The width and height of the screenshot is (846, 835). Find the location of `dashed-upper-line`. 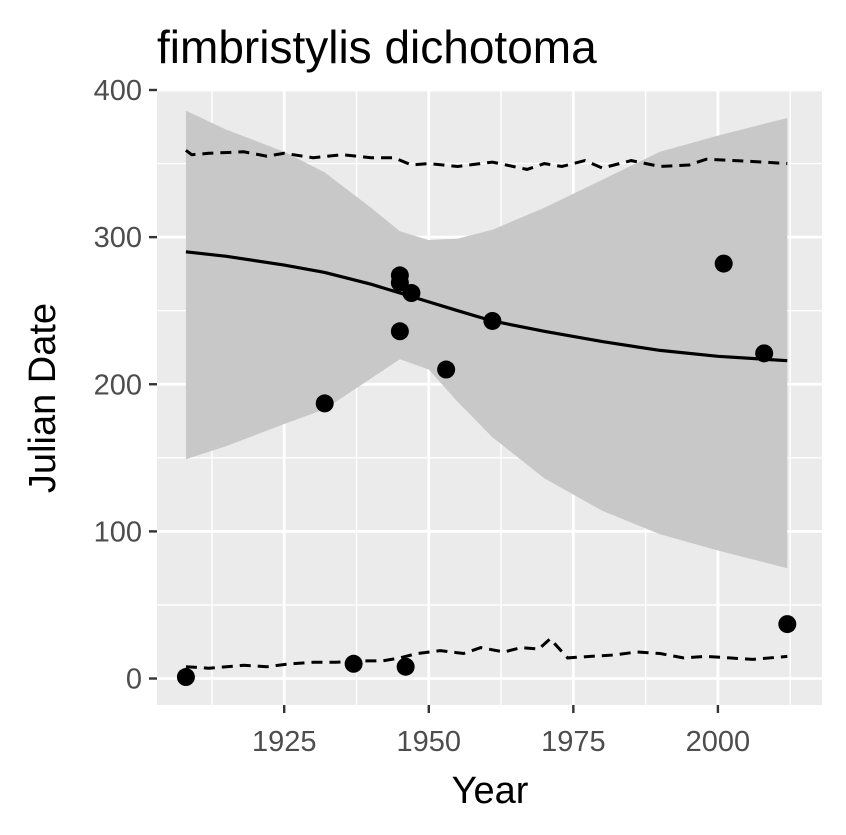

dashed-upper-line is located at coordinates (486, 160).